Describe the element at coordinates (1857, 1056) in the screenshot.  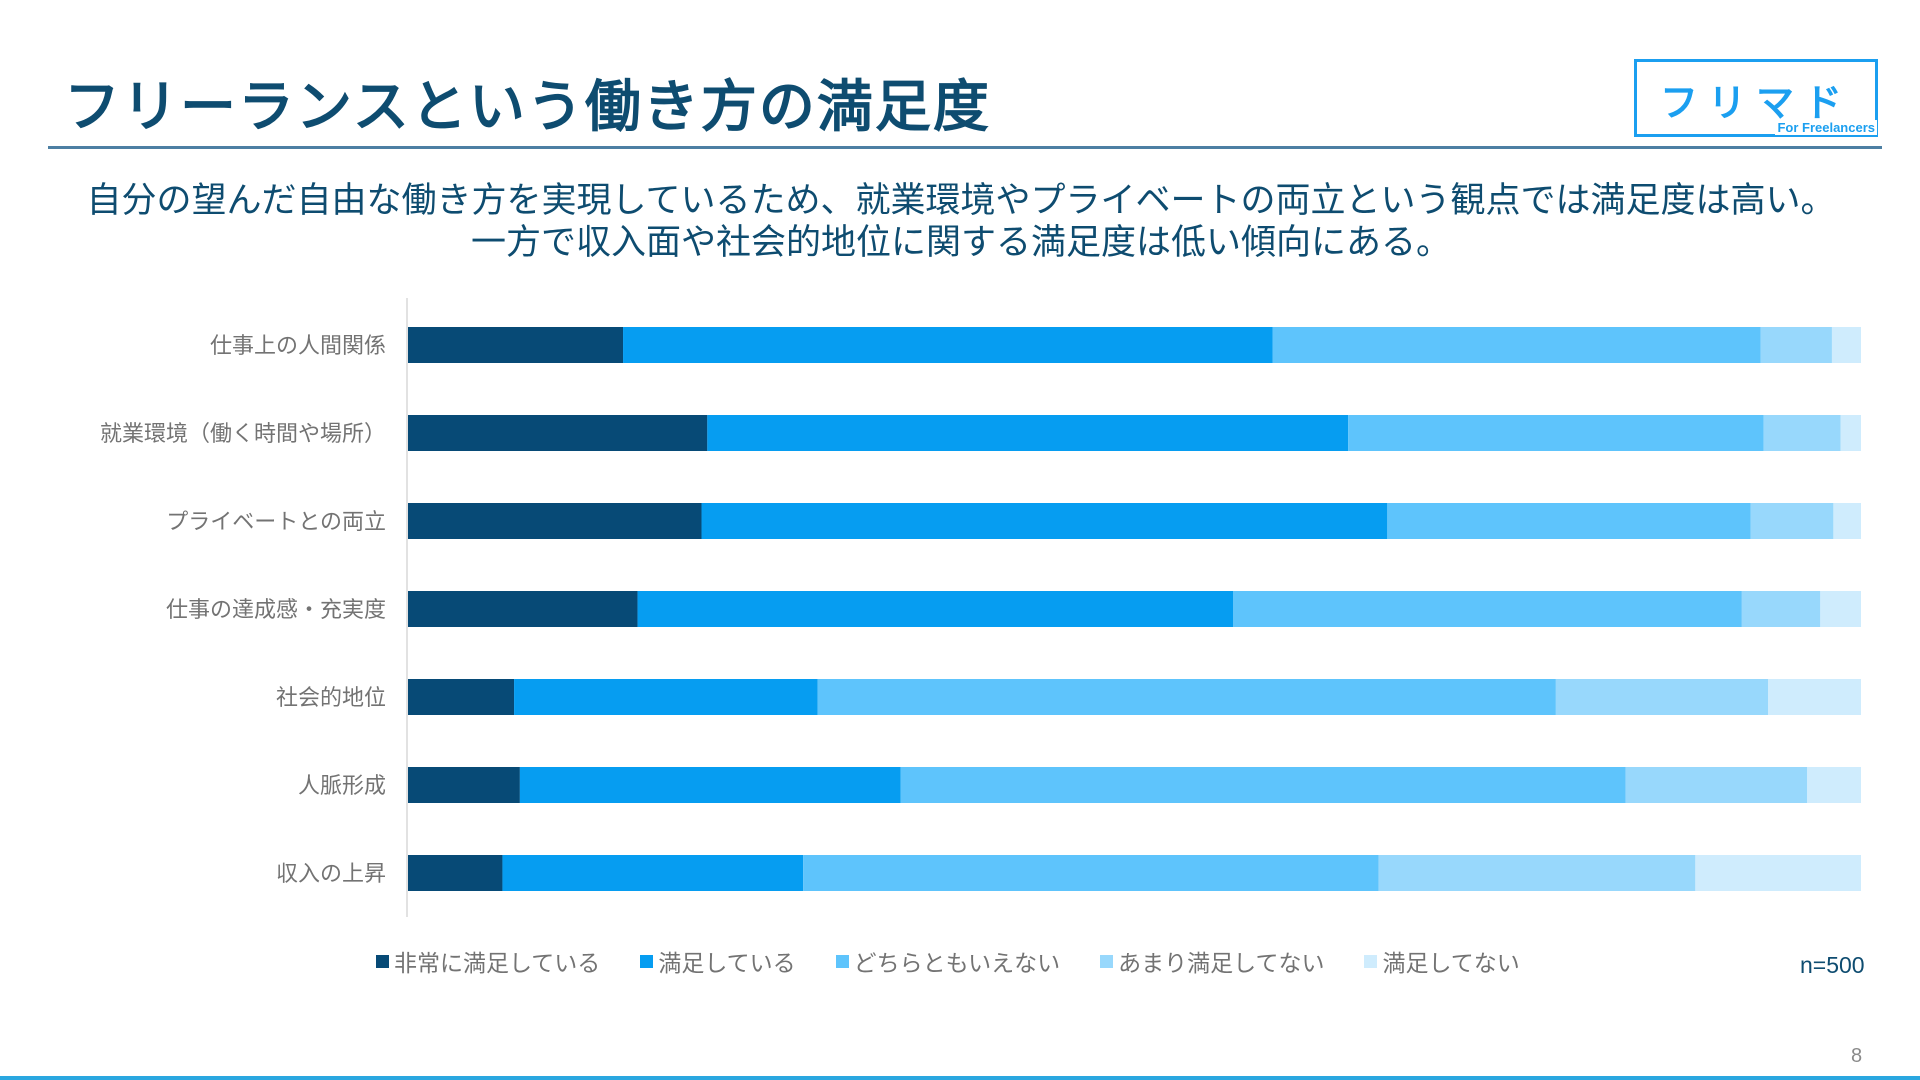
I see `page-number: 8` at that location.